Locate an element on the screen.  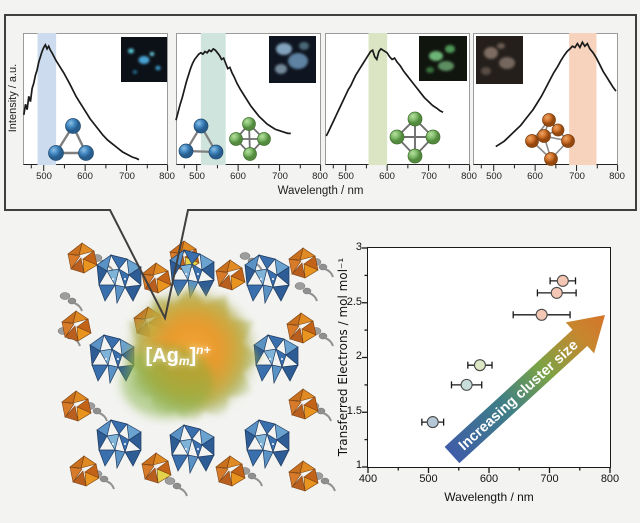
spectrum-panel-3: 500 600 700 800 is located at coordinates (401, 107).